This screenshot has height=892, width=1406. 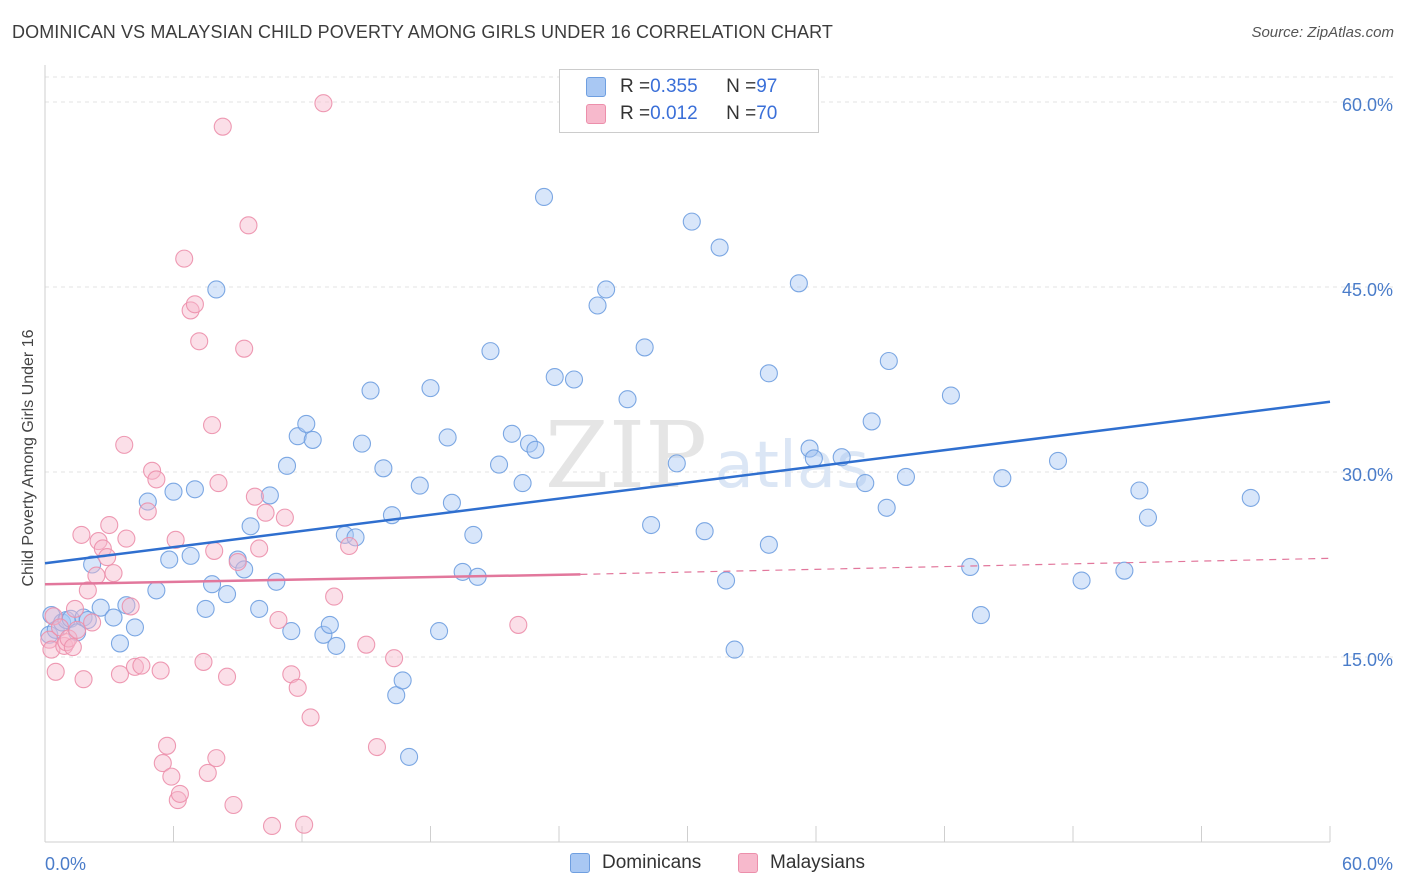 I want to click on legend-n-value: 70, so click(x=767, y=113).